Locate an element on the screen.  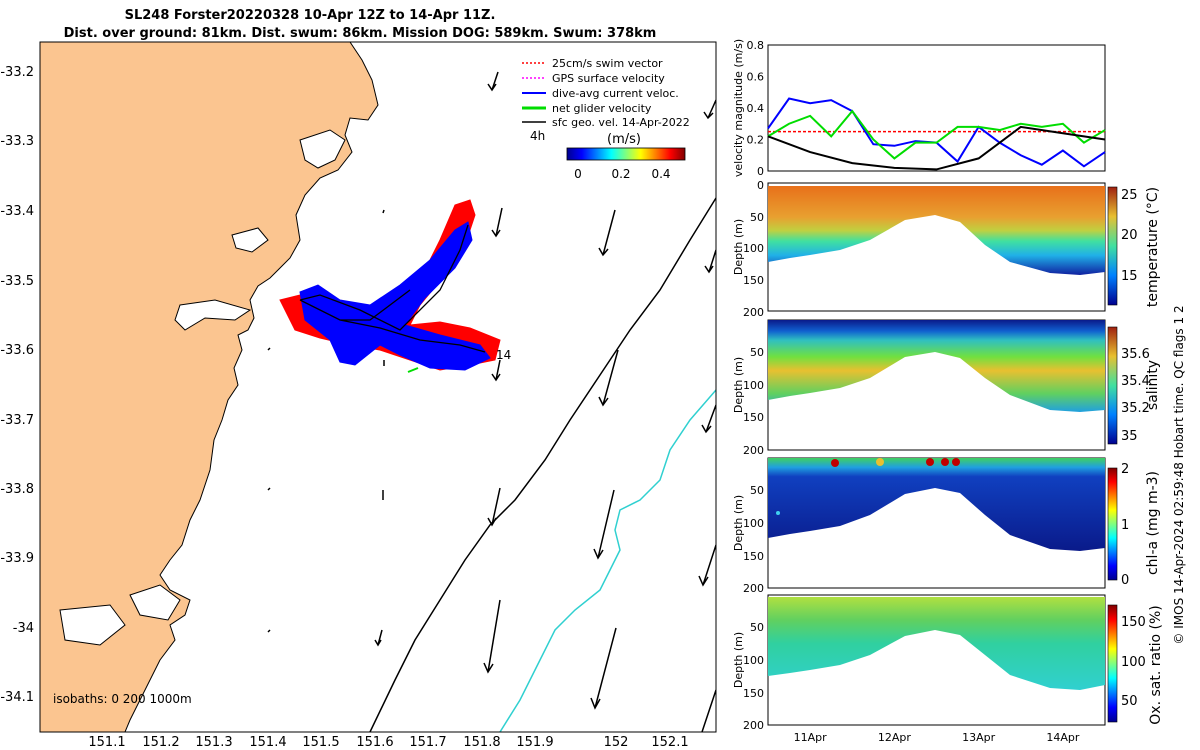
net-velocity-mark is located at coordinates (413, 370).